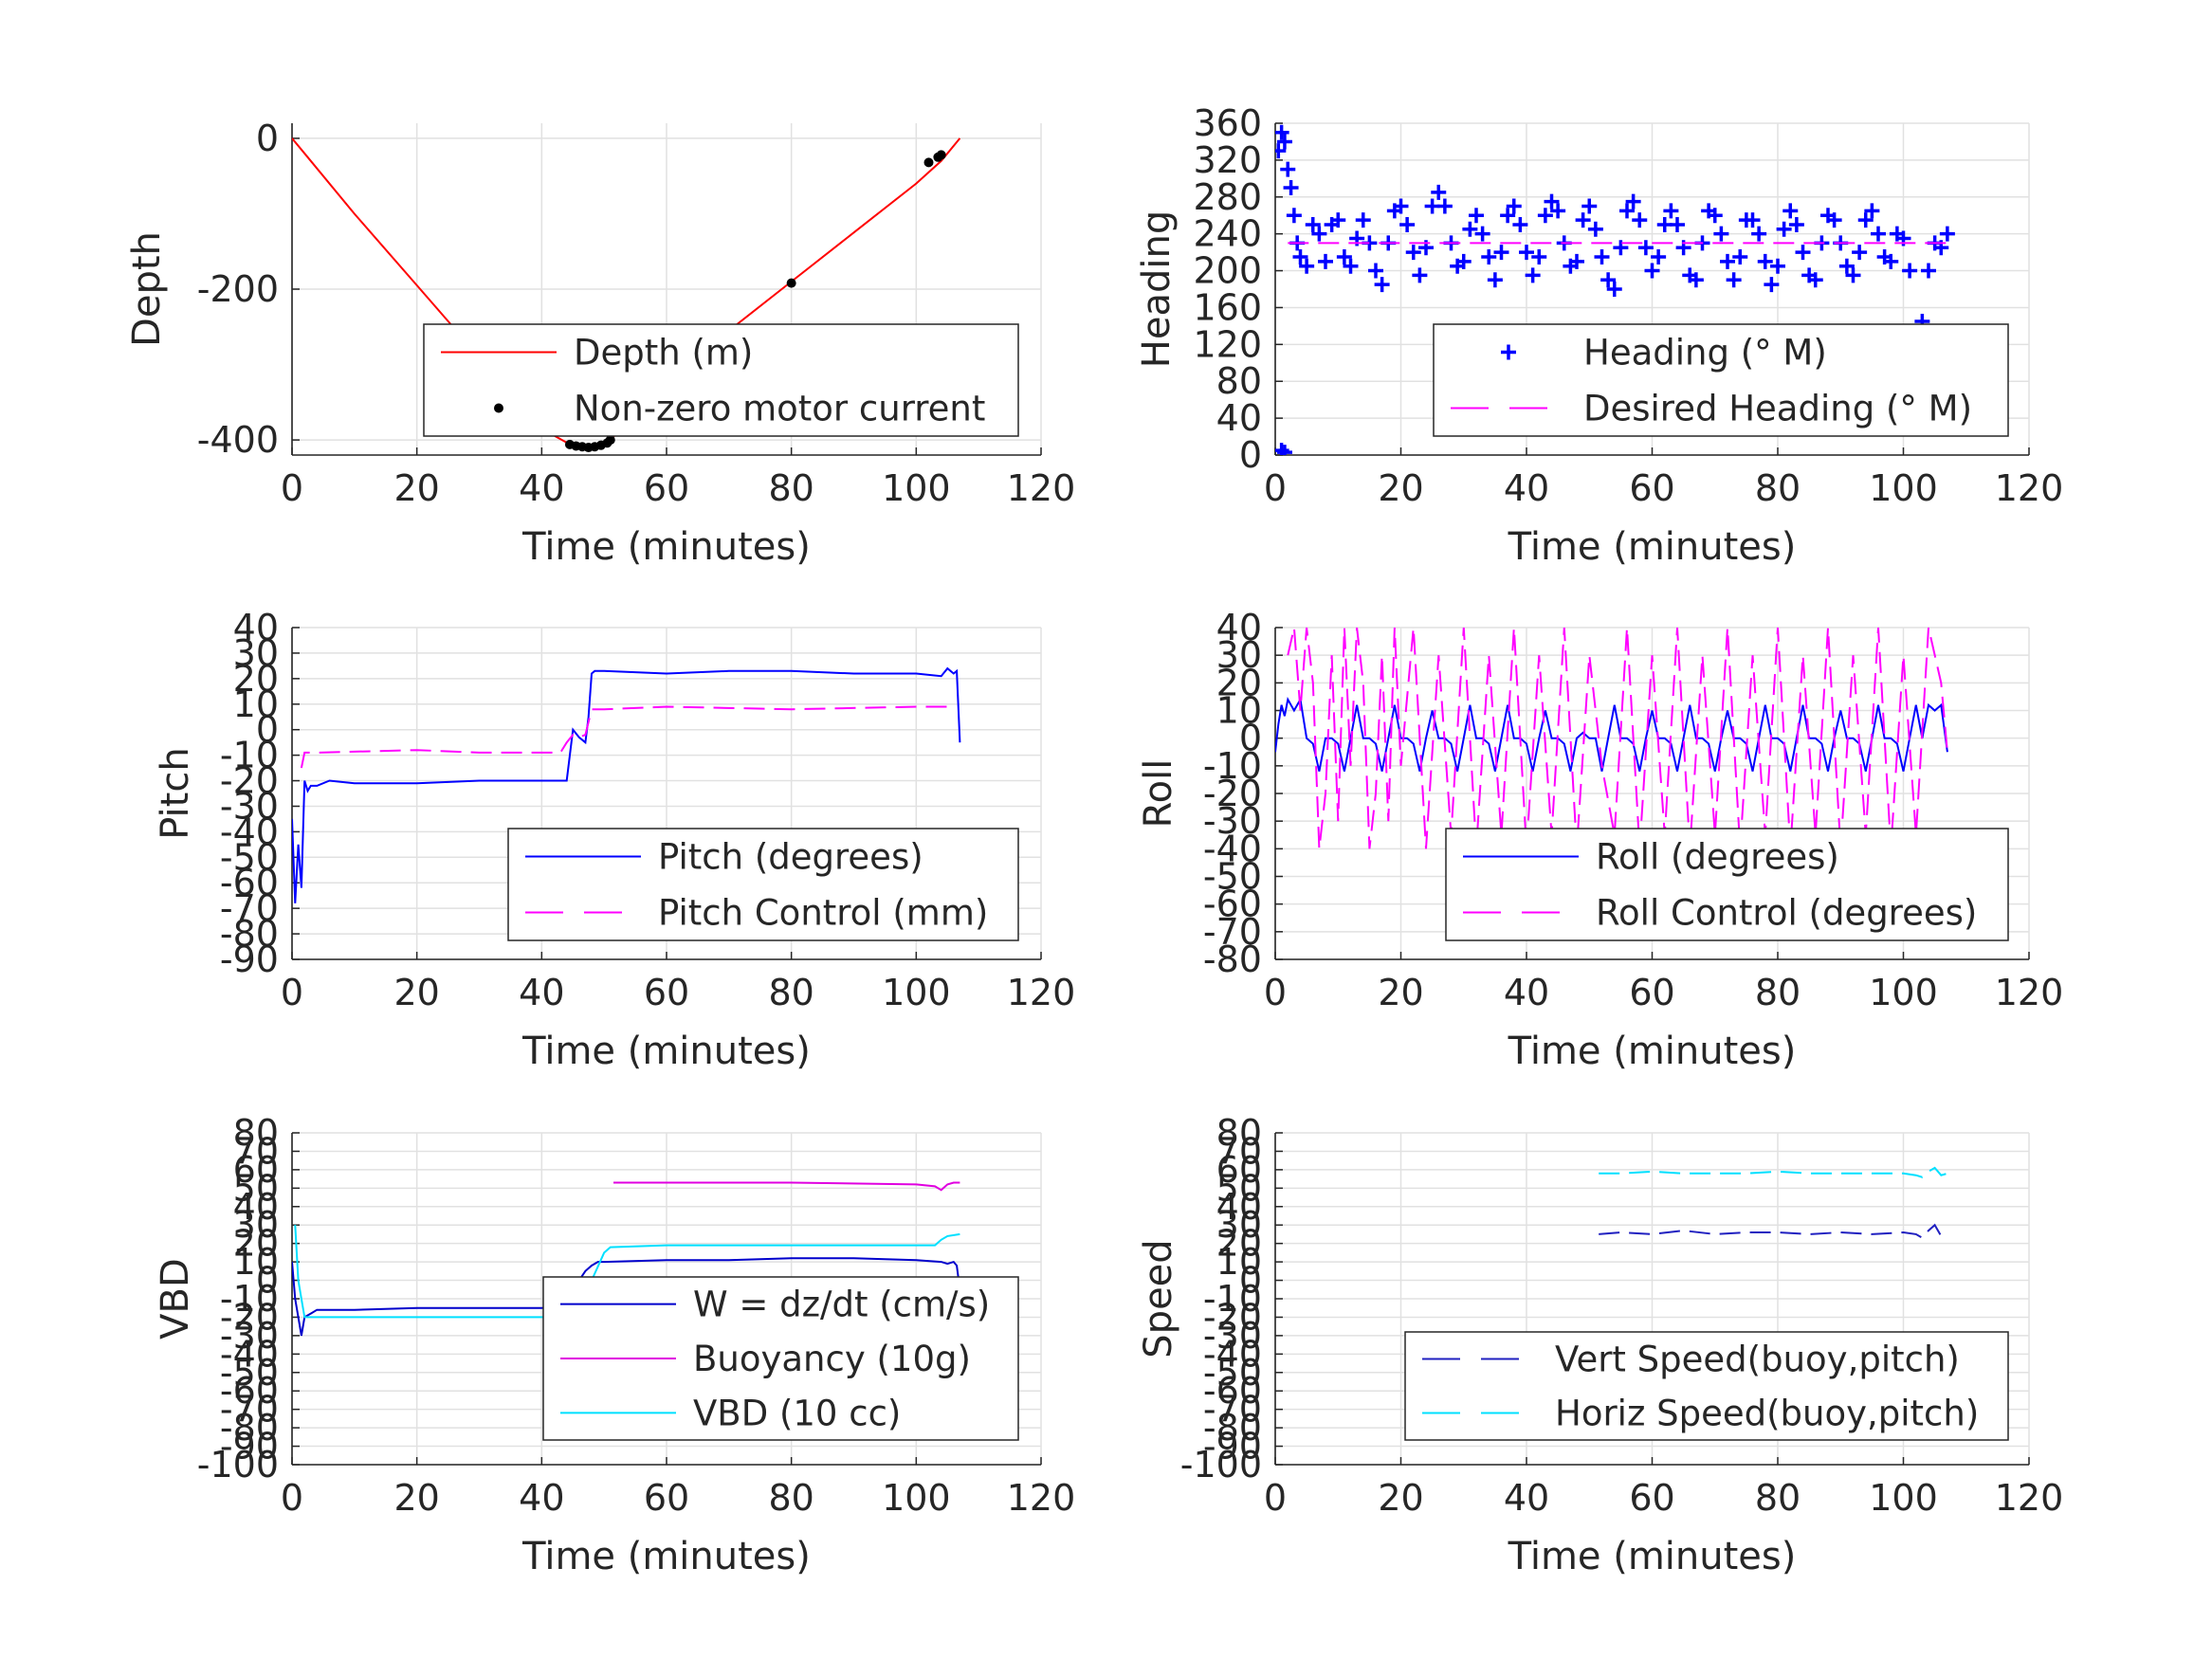 The image size is (2212, 1659). I want to click on depth-legend-item-1-label: Non-zero motor current, so click(779, 409).